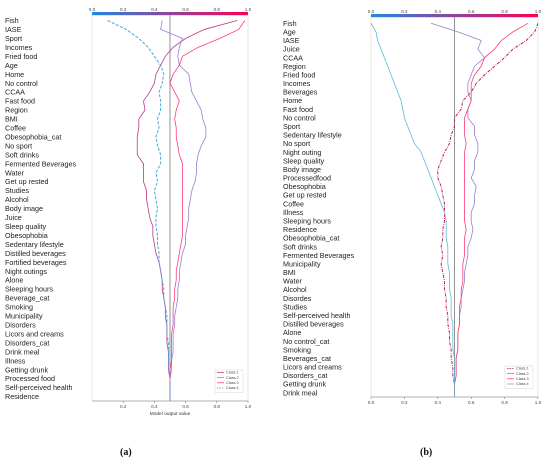 The width and height of the screenshot is (550, 470). Describe the element at coordinates (170, 414) in the screenshot. I see `x-axis-label: Model output value` at that location.